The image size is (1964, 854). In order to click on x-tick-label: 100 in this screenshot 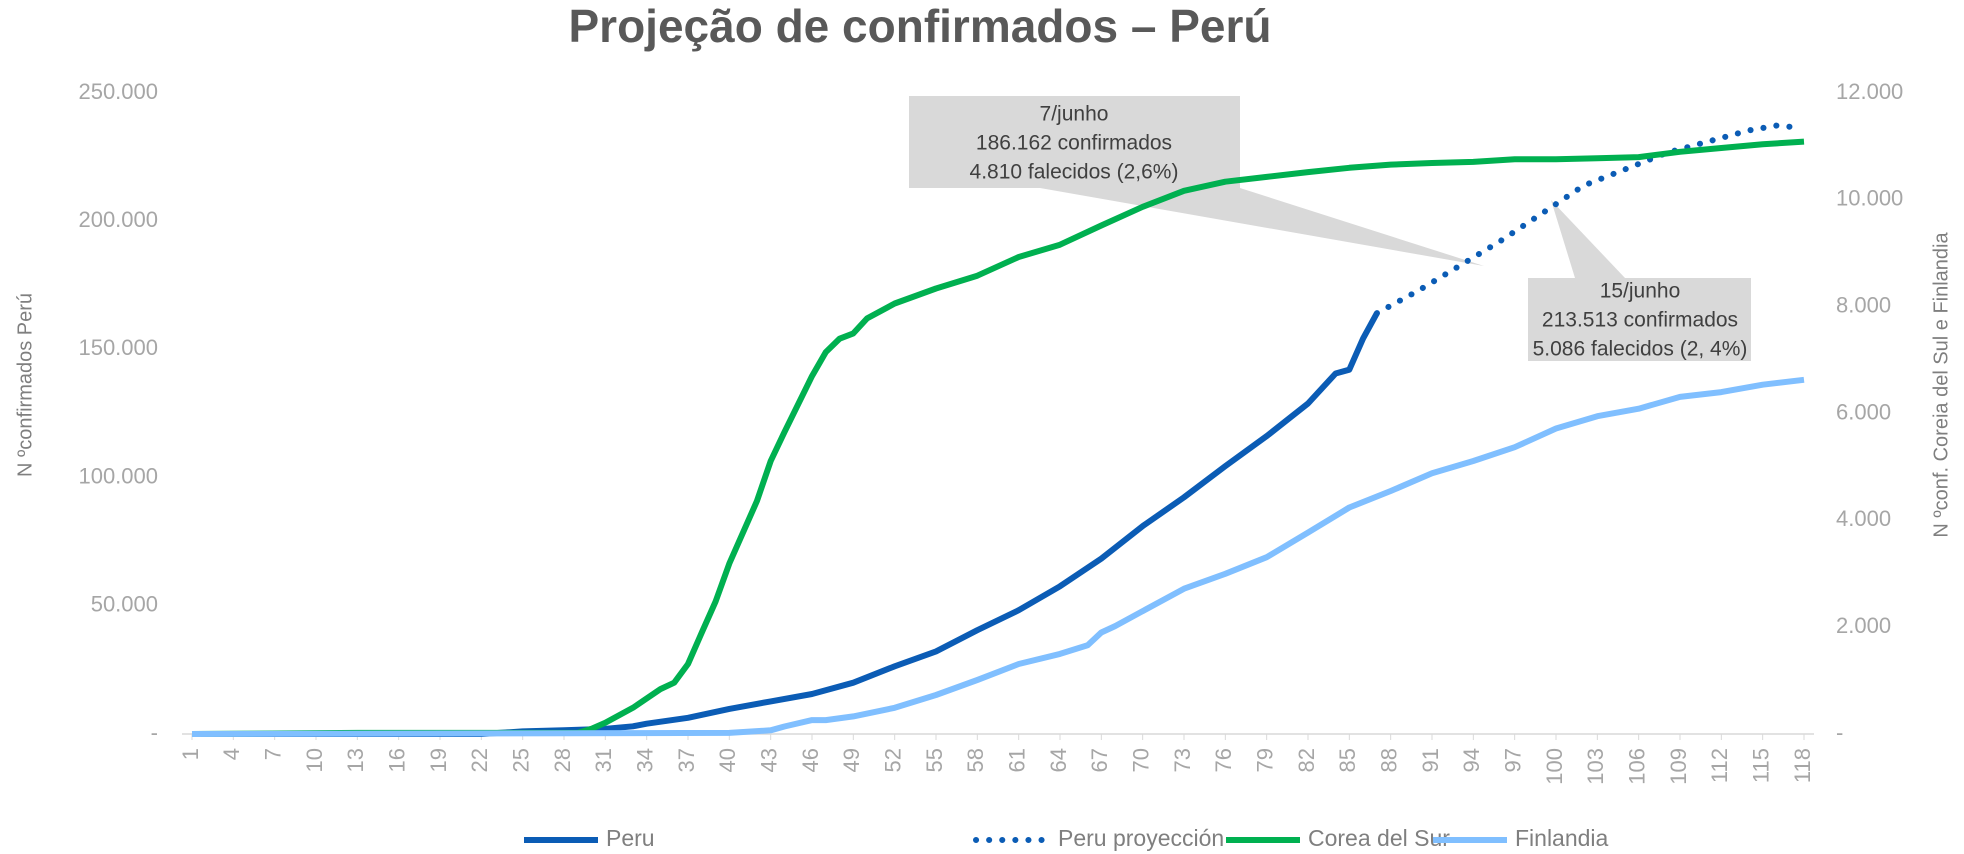, I will do `click(1554, 766)`.